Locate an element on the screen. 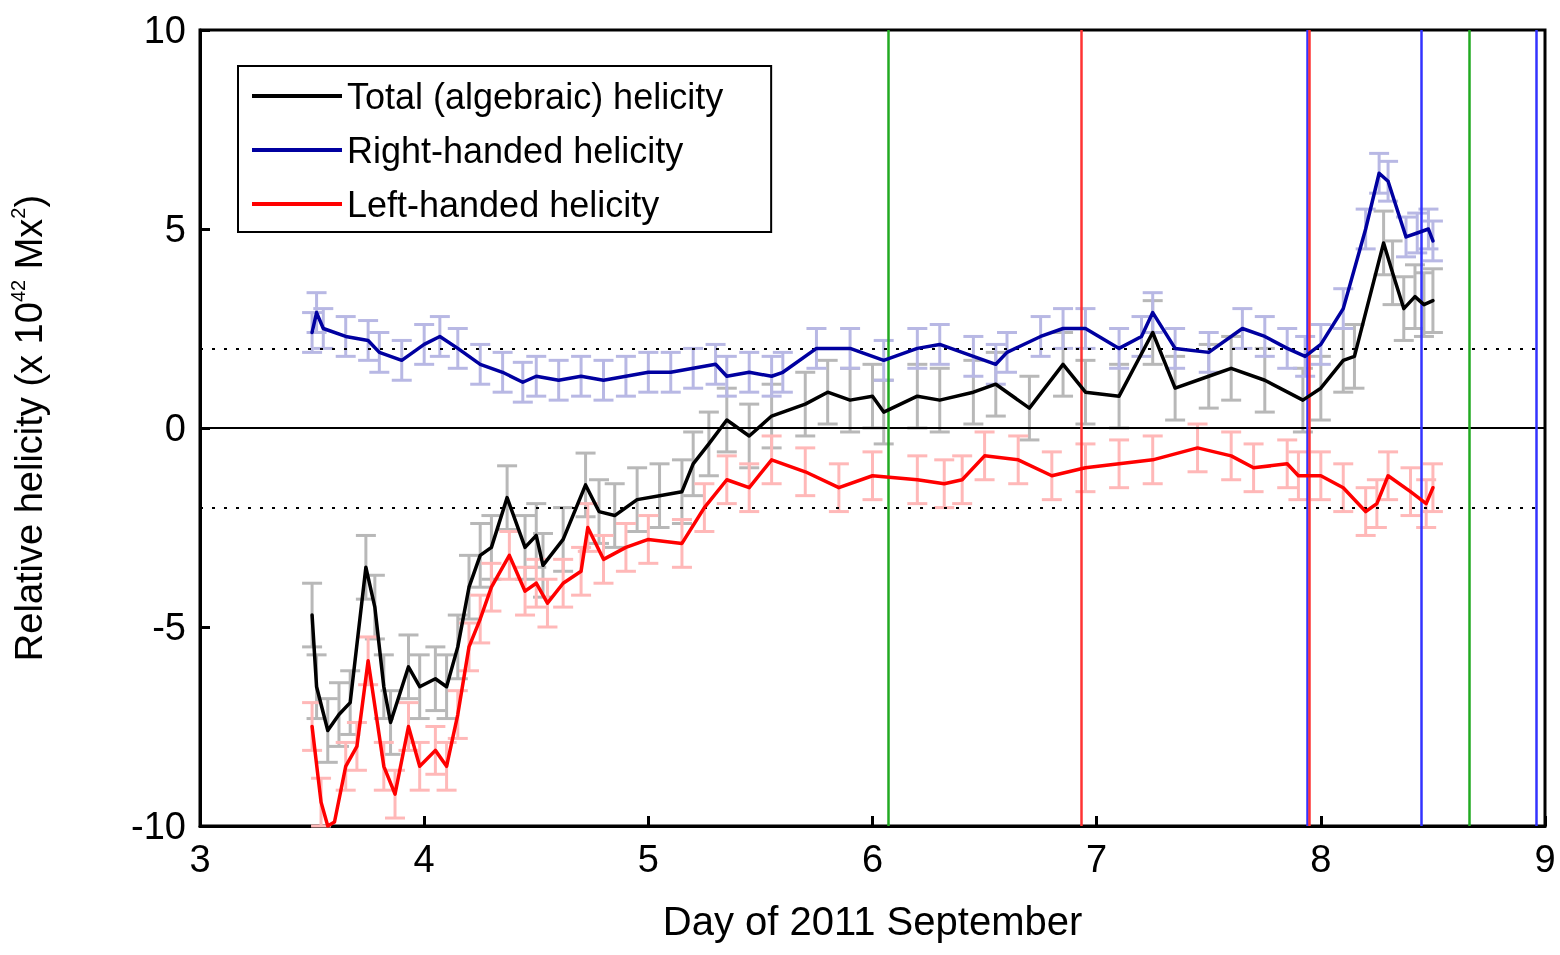 The image size is (1560, 955). x-tick-label: 9 is located at coordinates (1545, 859).